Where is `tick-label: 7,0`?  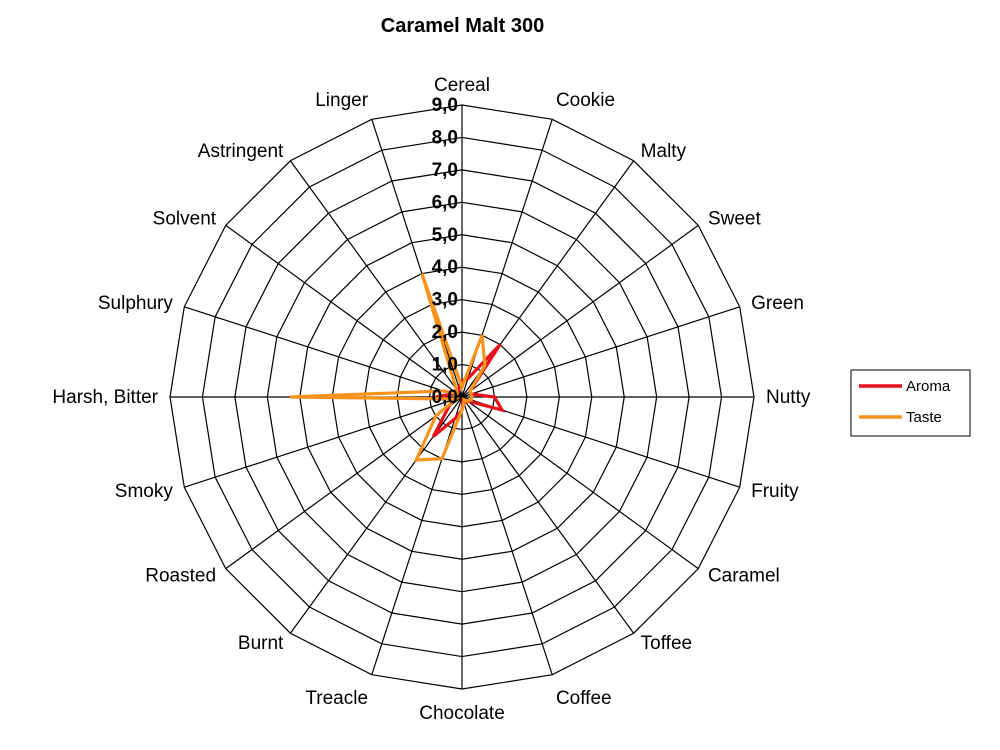
tick-label: 7,0 is located at coordinates (445, 170).